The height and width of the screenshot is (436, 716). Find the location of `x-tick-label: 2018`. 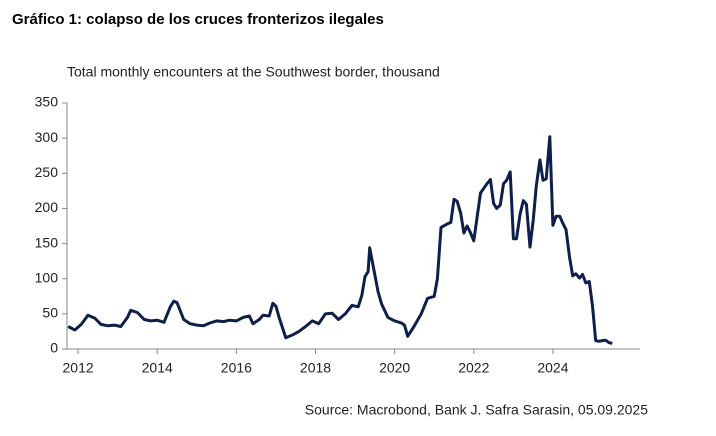

x-tick-label: 2018 is located at coordinates (315, 368).